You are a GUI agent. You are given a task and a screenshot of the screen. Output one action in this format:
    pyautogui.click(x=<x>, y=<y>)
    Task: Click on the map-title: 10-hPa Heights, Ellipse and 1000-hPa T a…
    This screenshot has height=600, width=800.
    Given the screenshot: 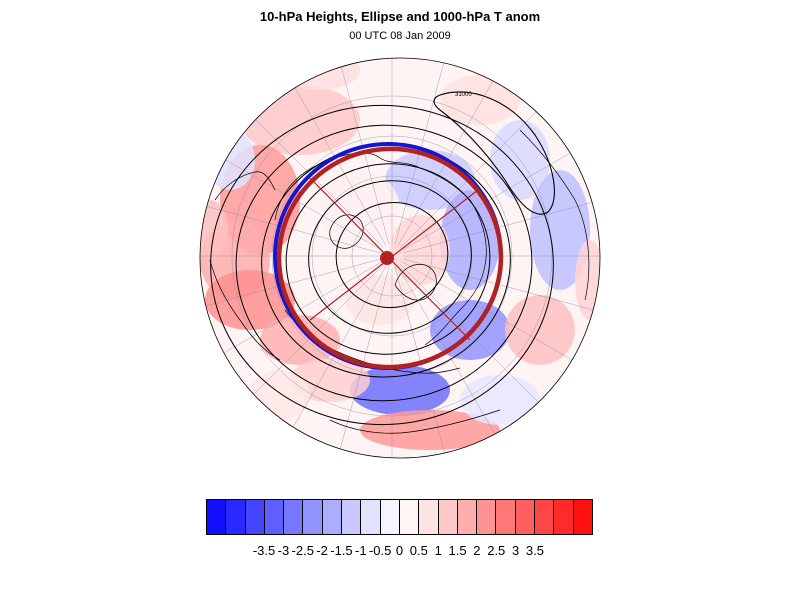 What is the action you would take?
    pyautogui.click(x=400, y=16)
    